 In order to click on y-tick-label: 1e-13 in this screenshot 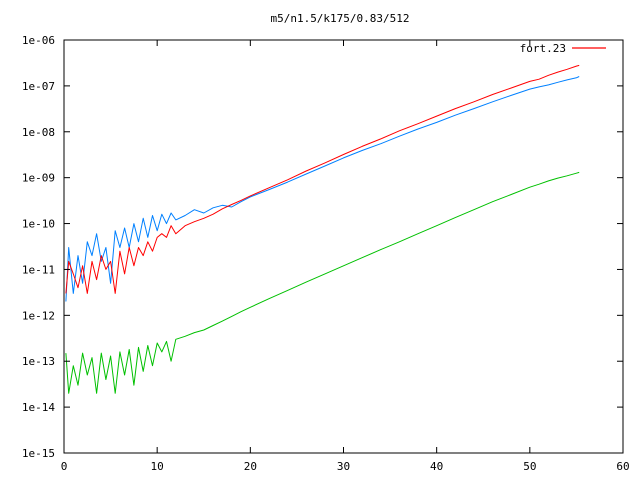, I will do `click(38, 361)`.